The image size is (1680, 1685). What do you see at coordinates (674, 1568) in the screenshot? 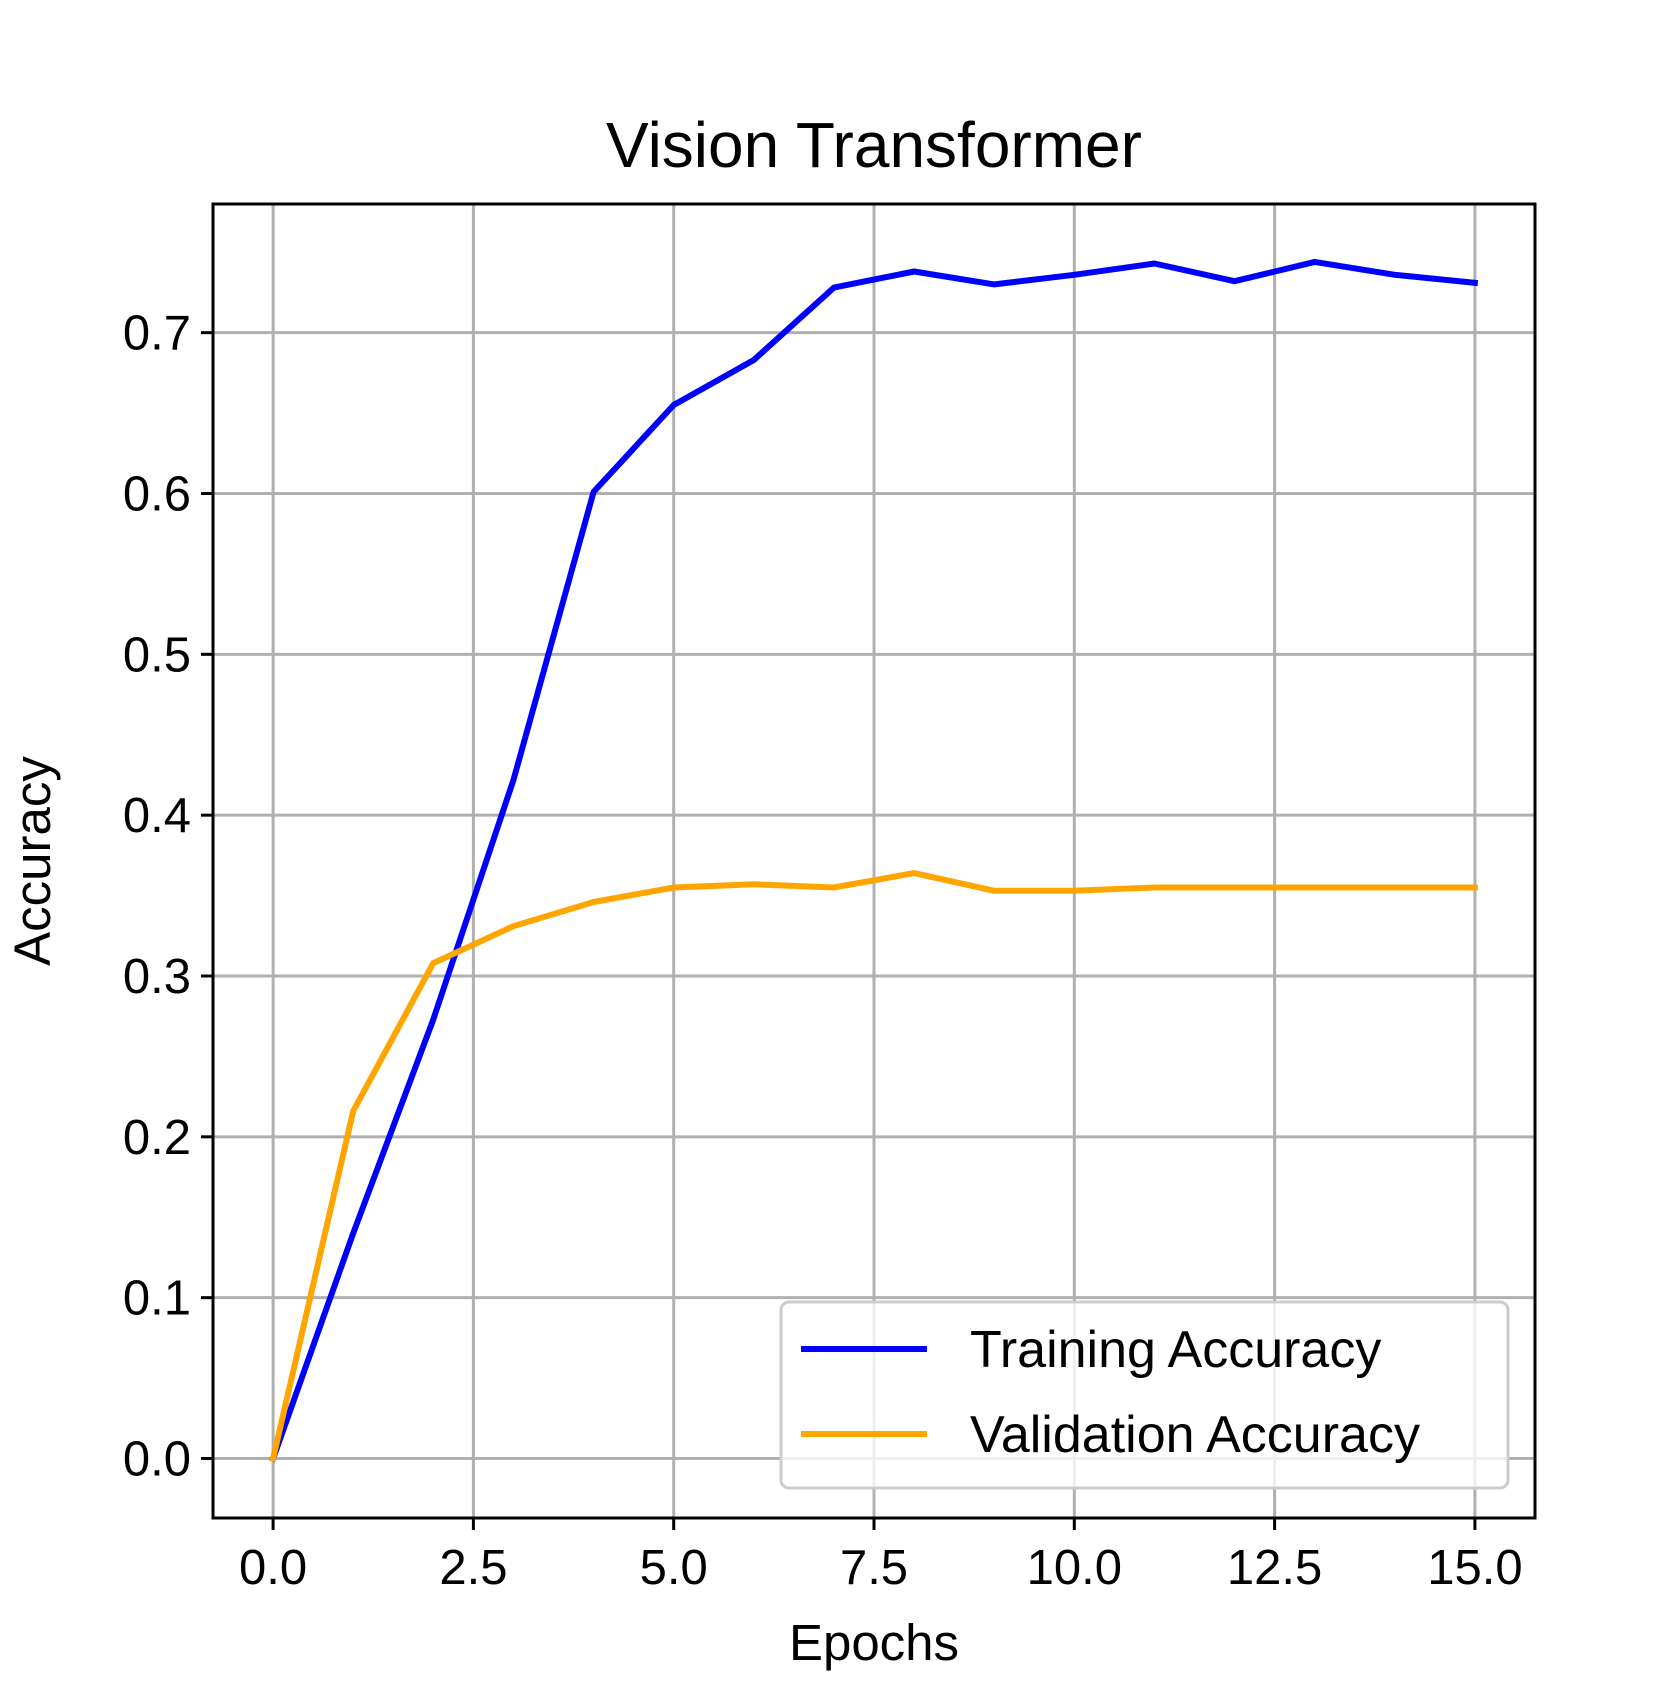
I see `x-tick-label: 5.0` at bounding box center [674, 1568].